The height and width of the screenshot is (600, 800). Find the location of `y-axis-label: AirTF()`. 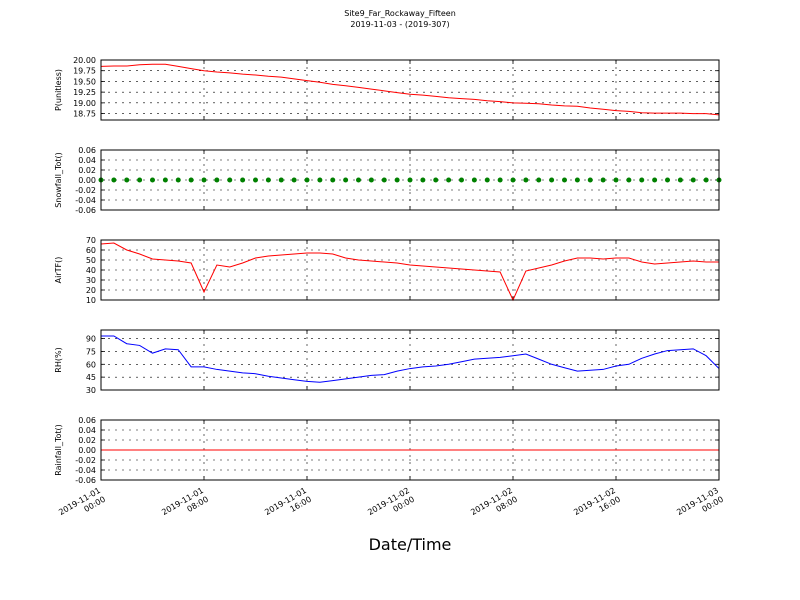

y-axis-label: AirTF() is located at coordinates (58, 270).